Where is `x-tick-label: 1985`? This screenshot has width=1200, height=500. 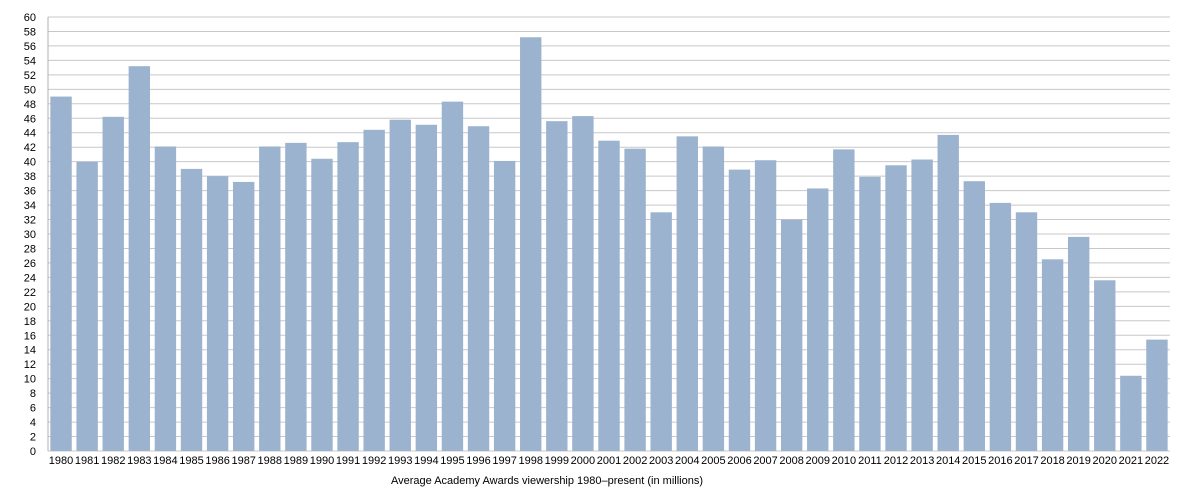
x-tick-label: 1985 is located at coordinates (191, 461).